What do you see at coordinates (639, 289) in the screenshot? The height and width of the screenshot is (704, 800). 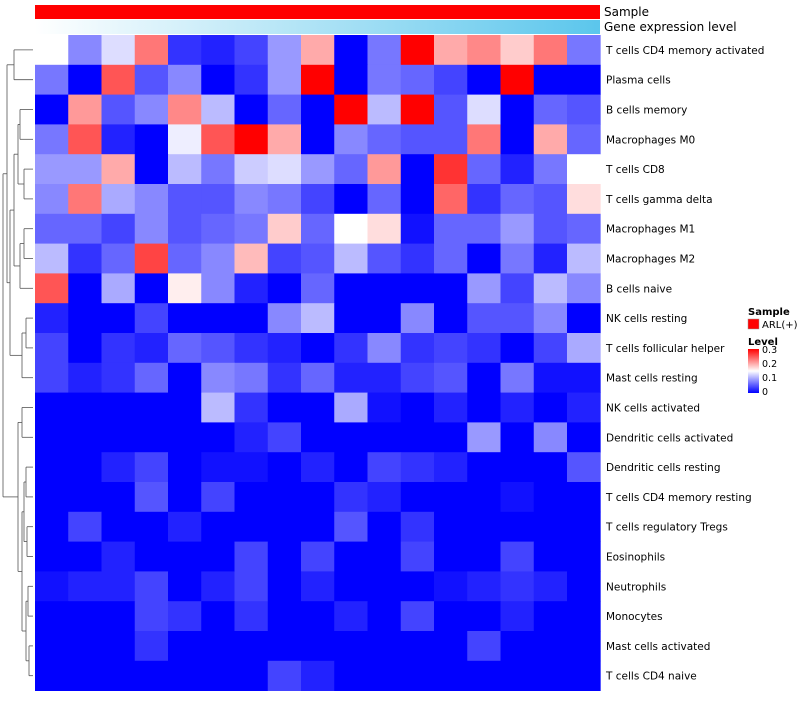 I see `row-label: B cells naive` at bounding box center [639, 289].